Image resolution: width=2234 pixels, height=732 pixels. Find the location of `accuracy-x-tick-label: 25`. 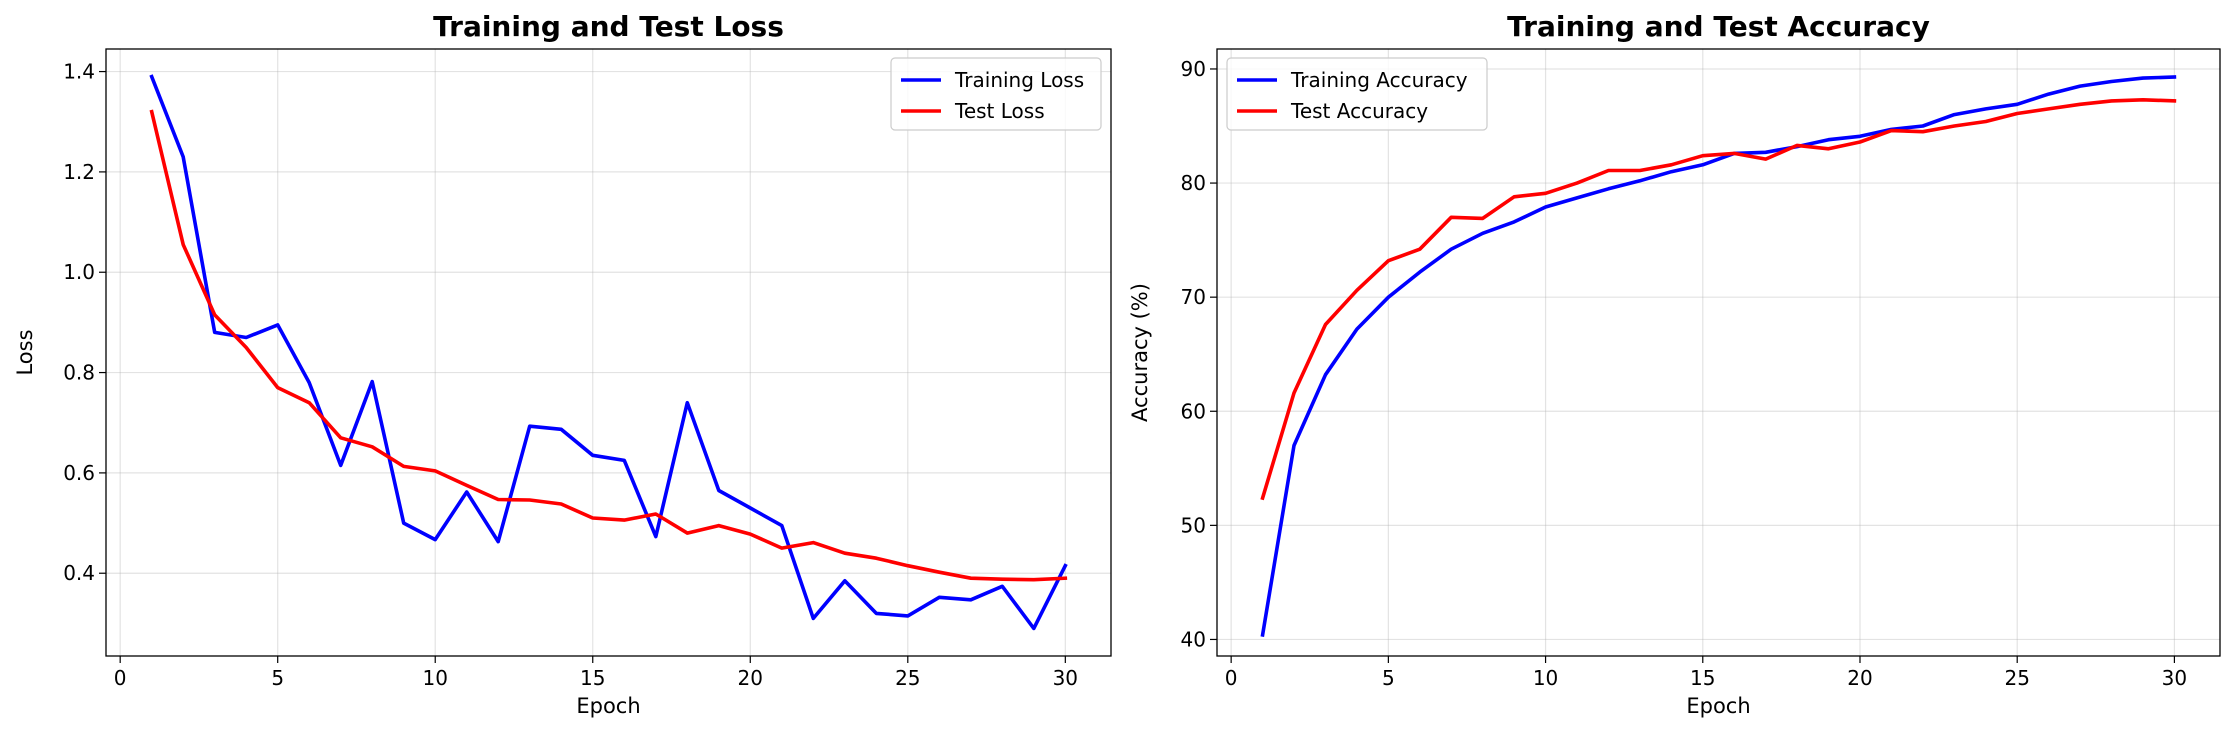

accuracy-x-tick-label: 25 is located at coordinates (2016, 678).